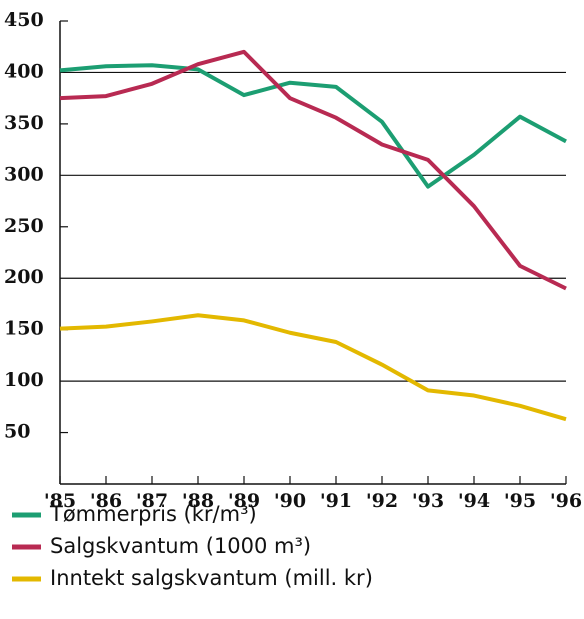 This screenshot has height=619, width=584. Describe the element at coordinates (152, 501) in the screenshot. I see `x-tick-label: '87` at that location.